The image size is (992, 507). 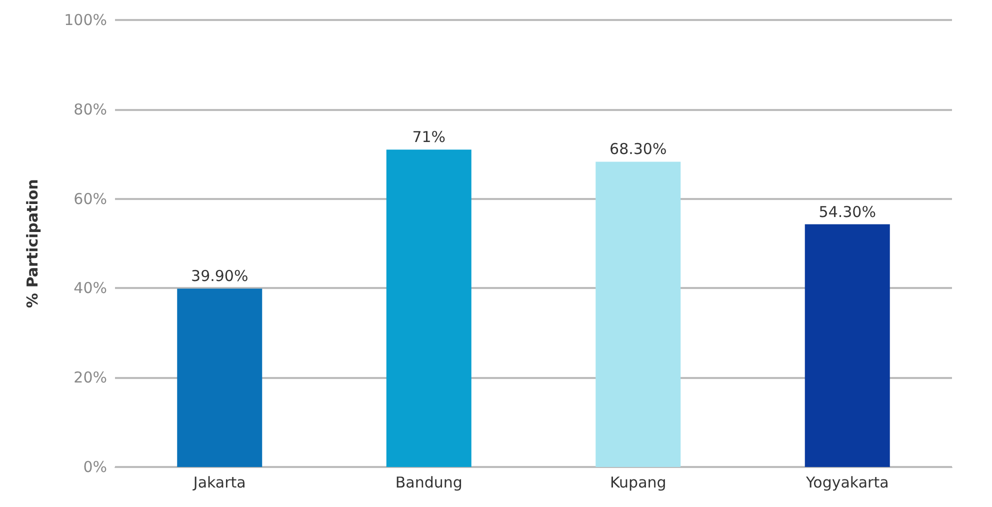 I want to click on y-tick-label: 80%, so click(x=90, y=109).